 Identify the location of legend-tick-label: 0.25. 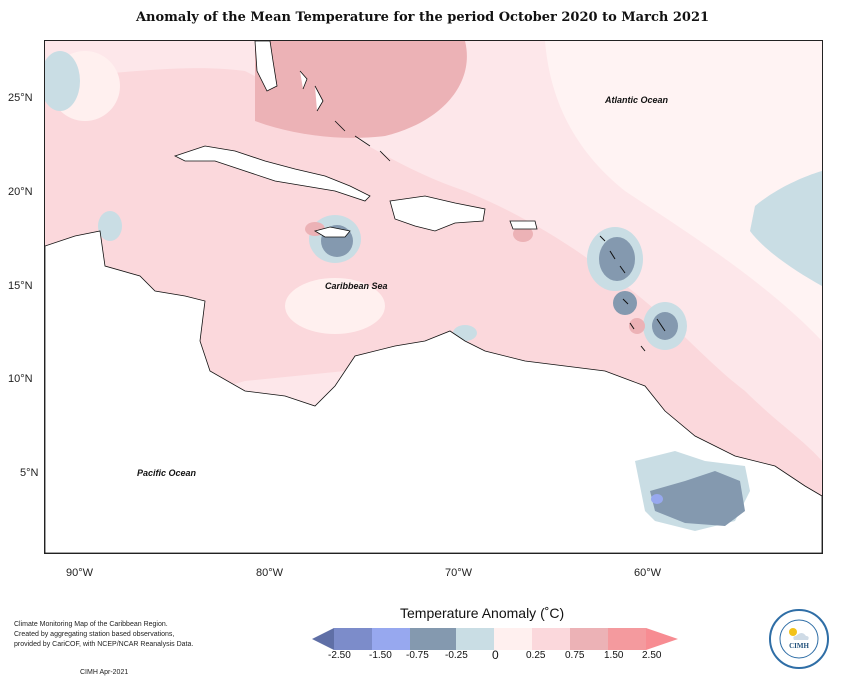
(536, 655).